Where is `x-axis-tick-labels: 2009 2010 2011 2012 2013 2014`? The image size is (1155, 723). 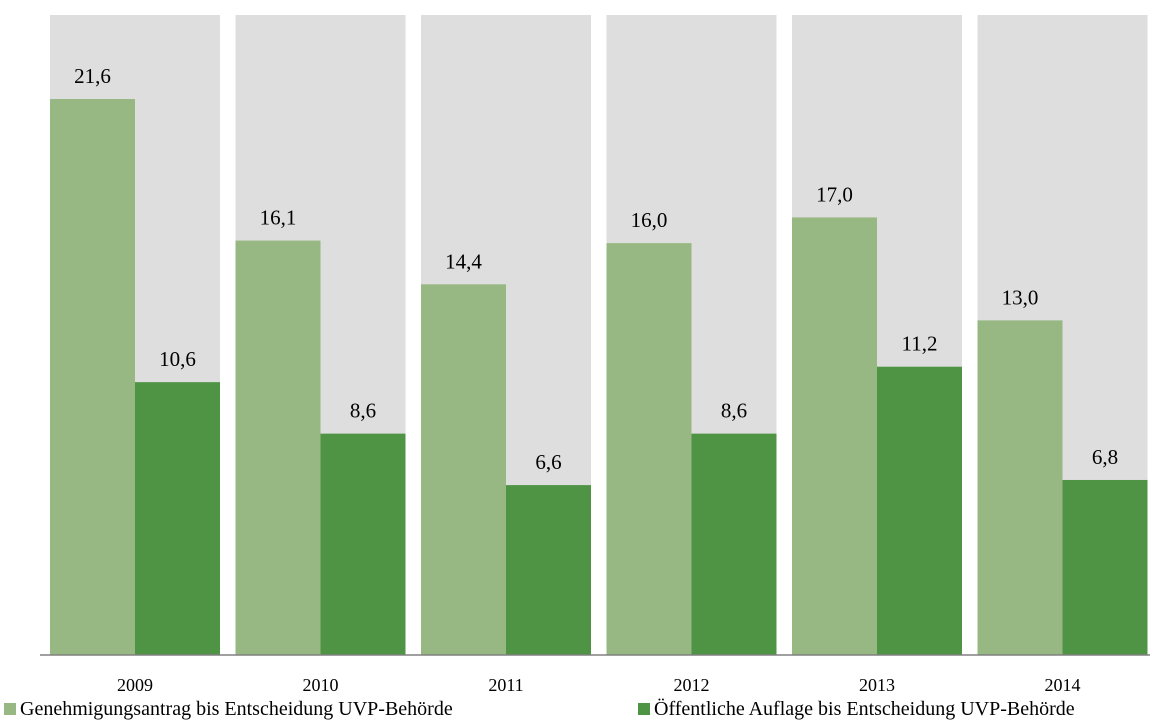
x-axis-tick-labels: 2009 2010 2011 2012 2013 2014 is located at coordinates (599, 685).